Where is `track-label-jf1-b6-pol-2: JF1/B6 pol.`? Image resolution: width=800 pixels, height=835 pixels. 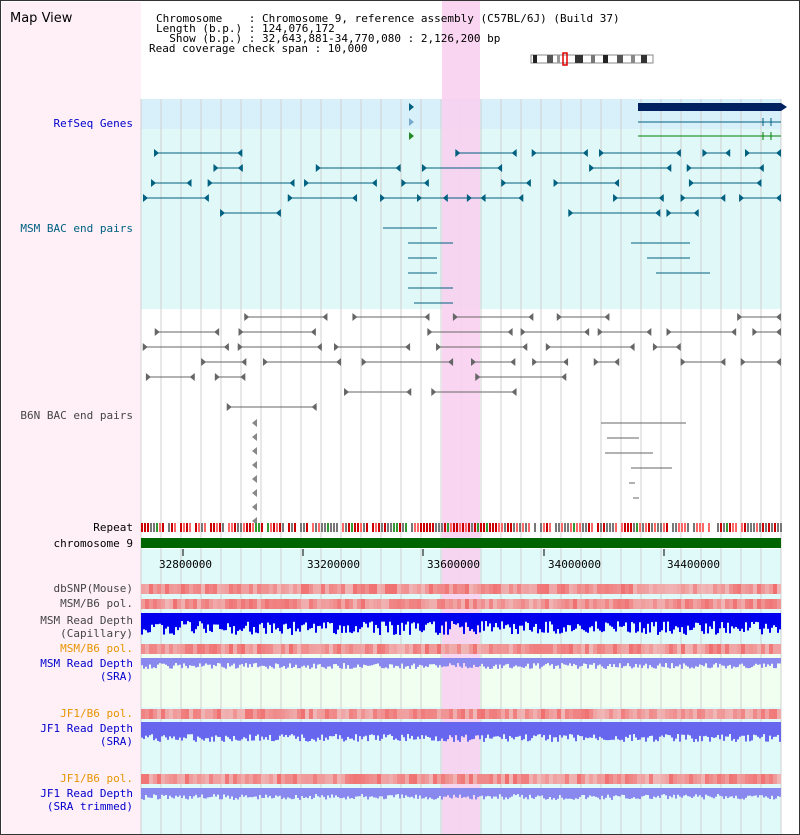
track-label-jf1-b6-pol-2: JF1/B6 pol. is located at coordinates (96, 778).